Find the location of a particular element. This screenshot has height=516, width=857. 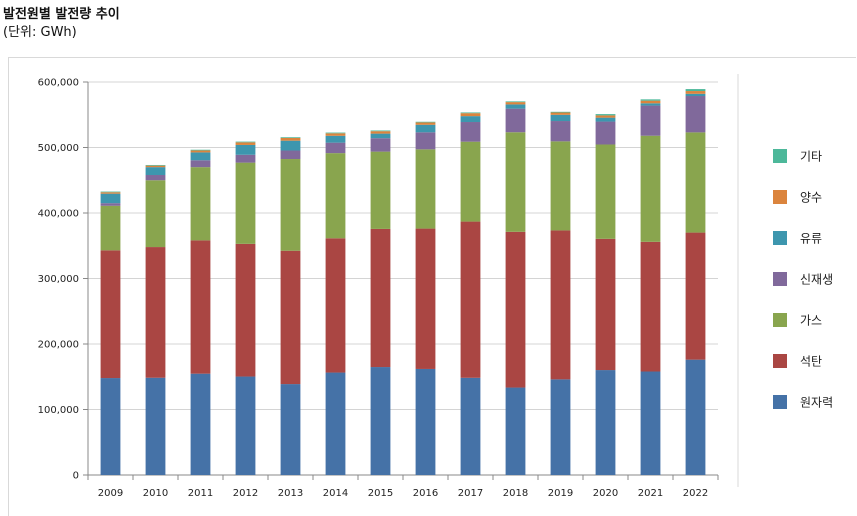

y-tick-label: 100,000 is located at coordinates (58, 410).